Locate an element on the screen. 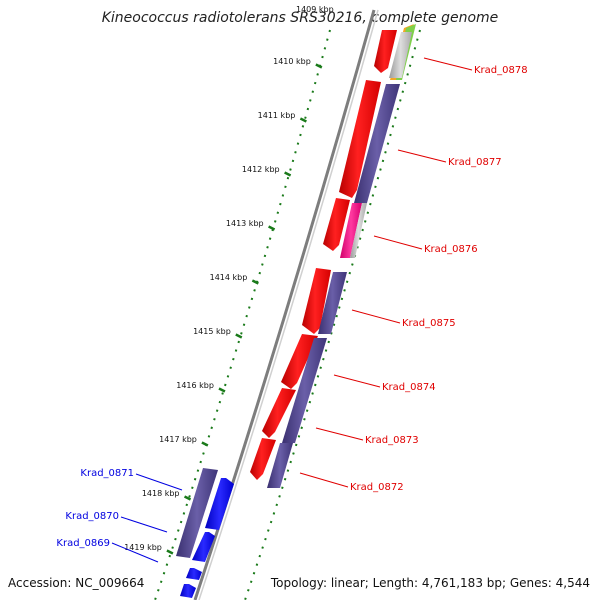 Image resolution: width=600 pixels, height=600 pixels. gene-label: Krad_0872 is located at coordinates (377, 487).